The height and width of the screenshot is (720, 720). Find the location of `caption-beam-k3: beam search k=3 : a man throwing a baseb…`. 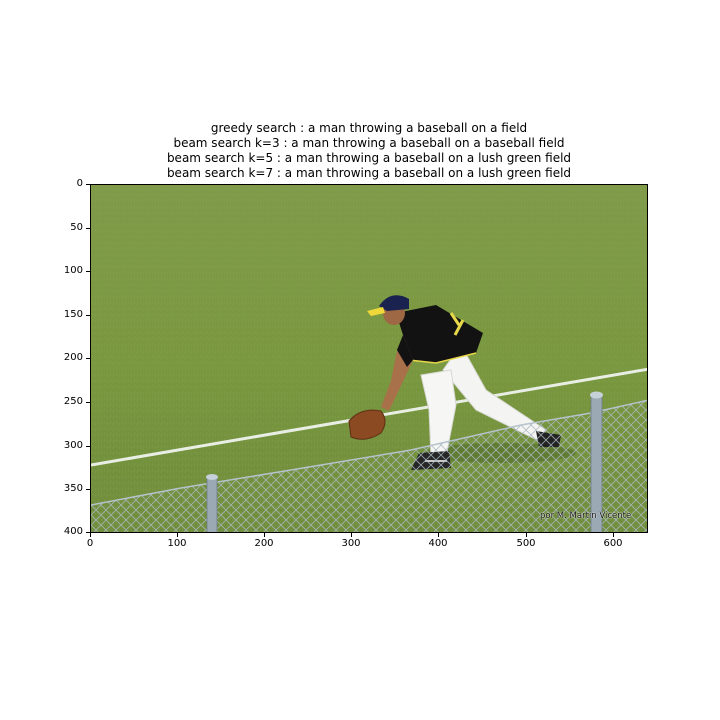

caption-beam-k3: beam search k=3 : a man throwing a baseb… is located at coordinates (369, 143).